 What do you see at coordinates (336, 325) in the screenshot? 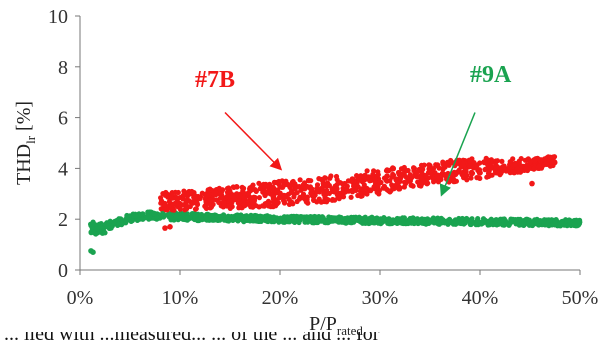
I see `x-axis-label: P/Prated` at bounding box center [336, 325].